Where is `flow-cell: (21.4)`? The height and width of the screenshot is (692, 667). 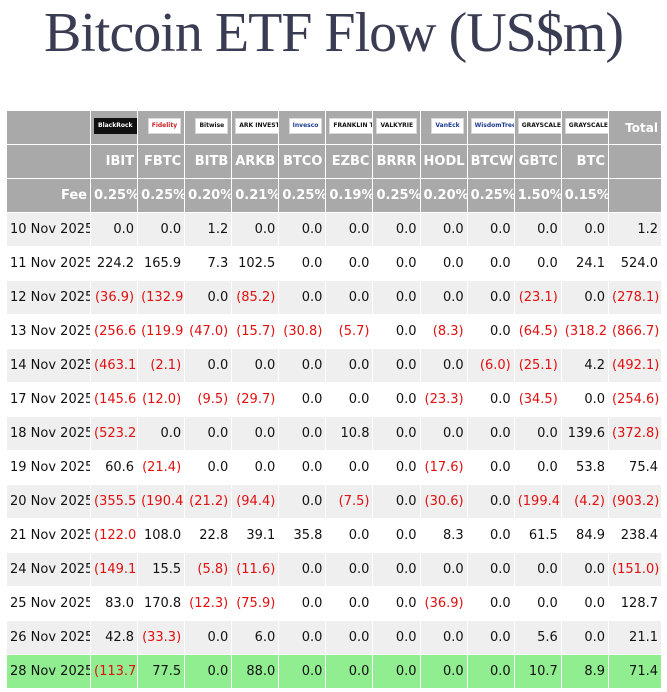 flow-cell: (21.4) is located at coordinates (161, 467).